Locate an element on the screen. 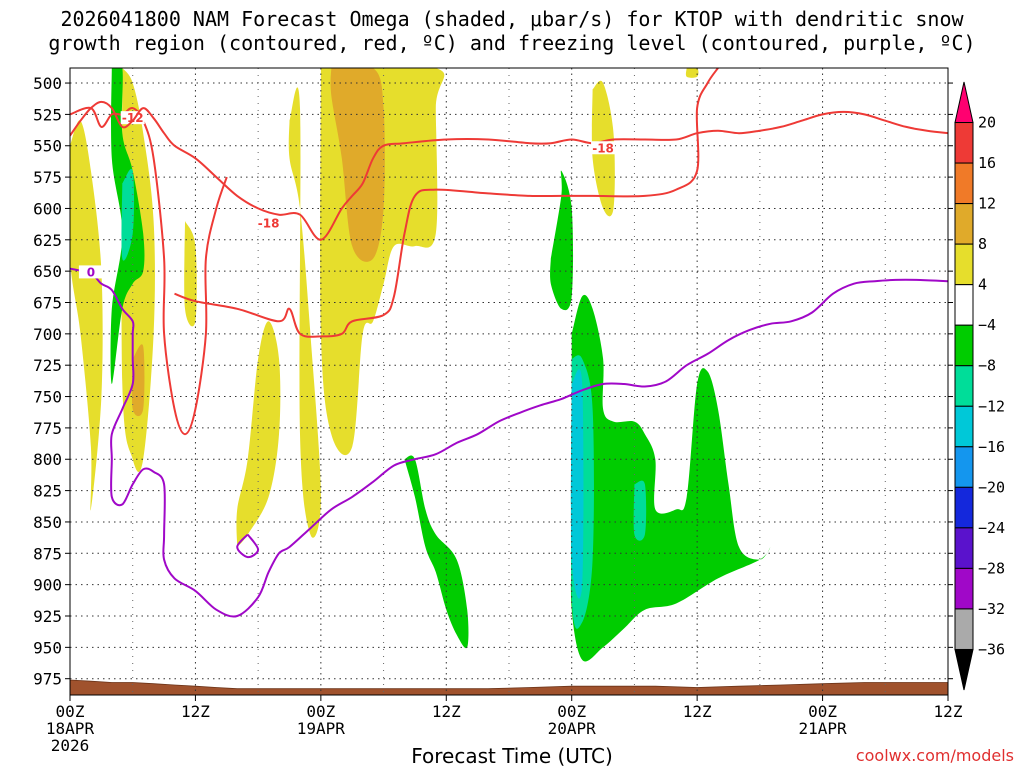 This screenshot has width=1024, height=768. omega-region-14-level--8 is located at coordinates (128, 214).